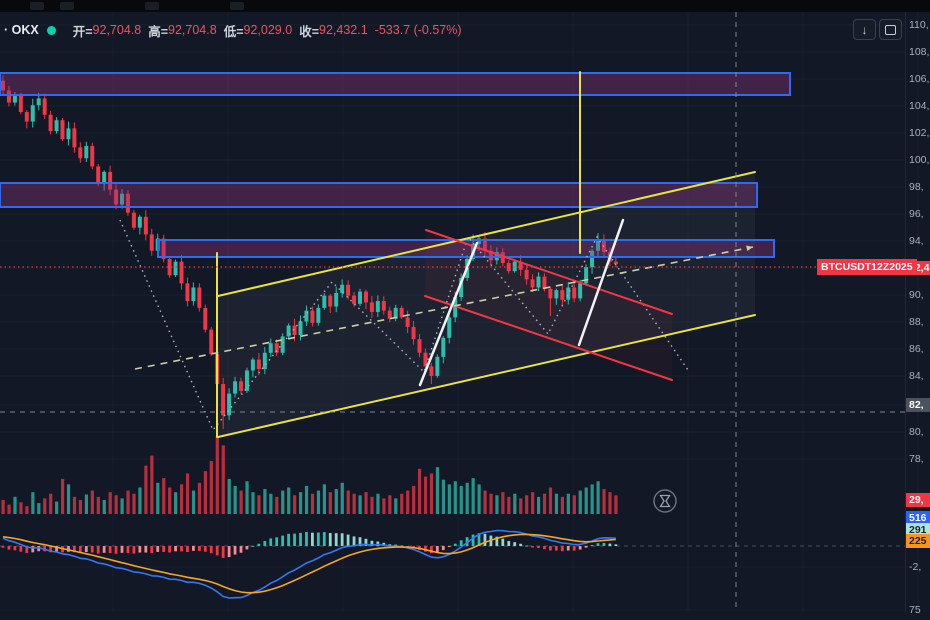 This screenshot has width=930, height=620. What do you see at coordinates (918, 541) in the screenshot?
I see `axis-tick-orange: 225` at bounding box center [918, 541].